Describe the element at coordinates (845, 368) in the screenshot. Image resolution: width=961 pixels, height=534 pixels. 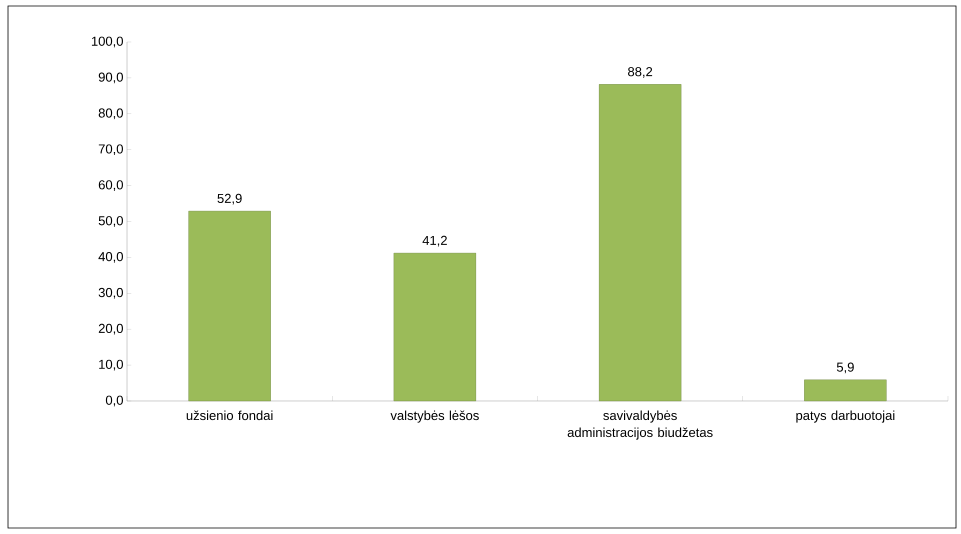
I see `data-label: 5,9` at that location.